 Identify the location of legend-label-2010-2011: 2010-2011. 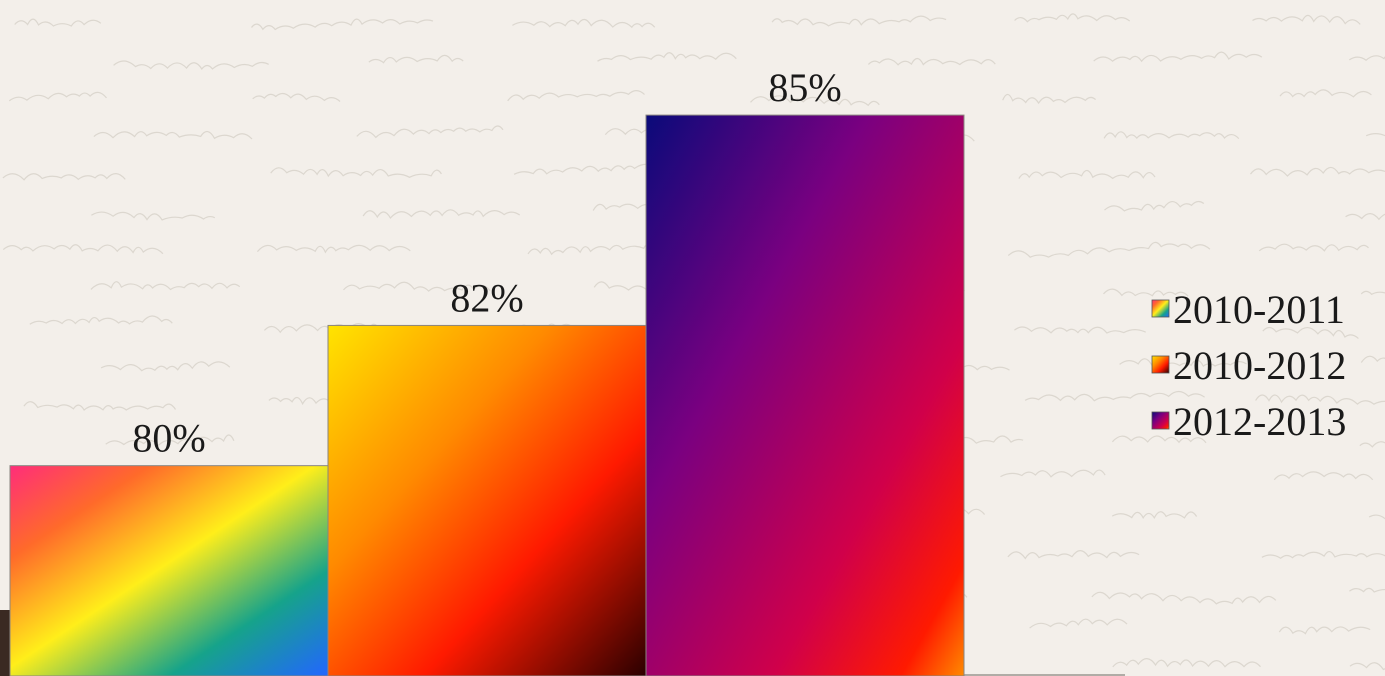
(1259, 309).